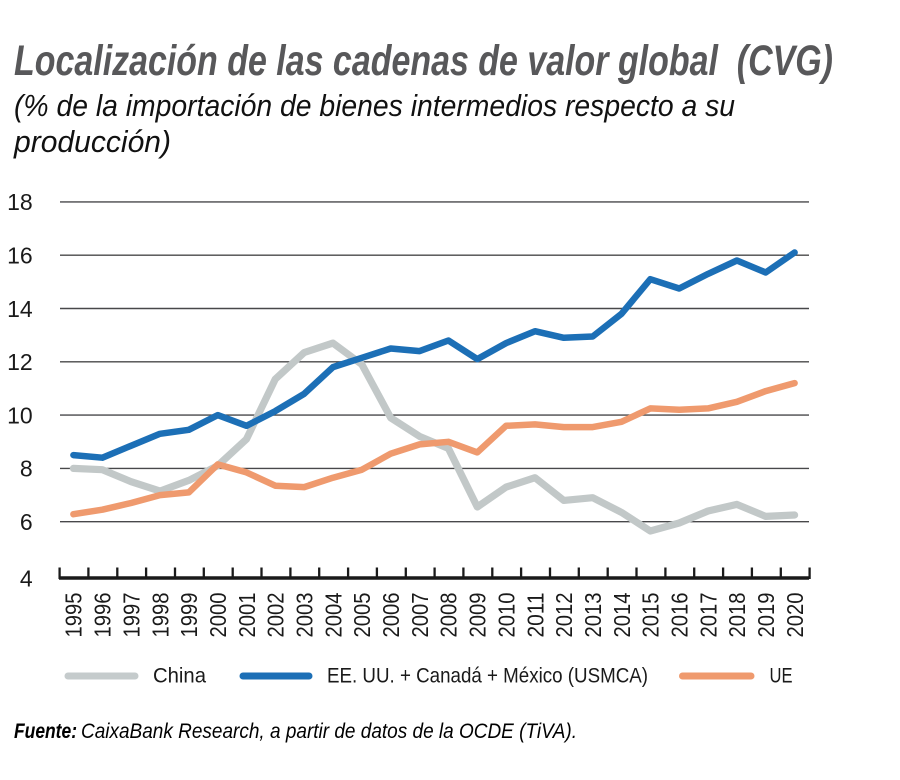 The height and width of the screenshot is (780, 900). I want to click on svg-text: 2004, so click(333, 614).